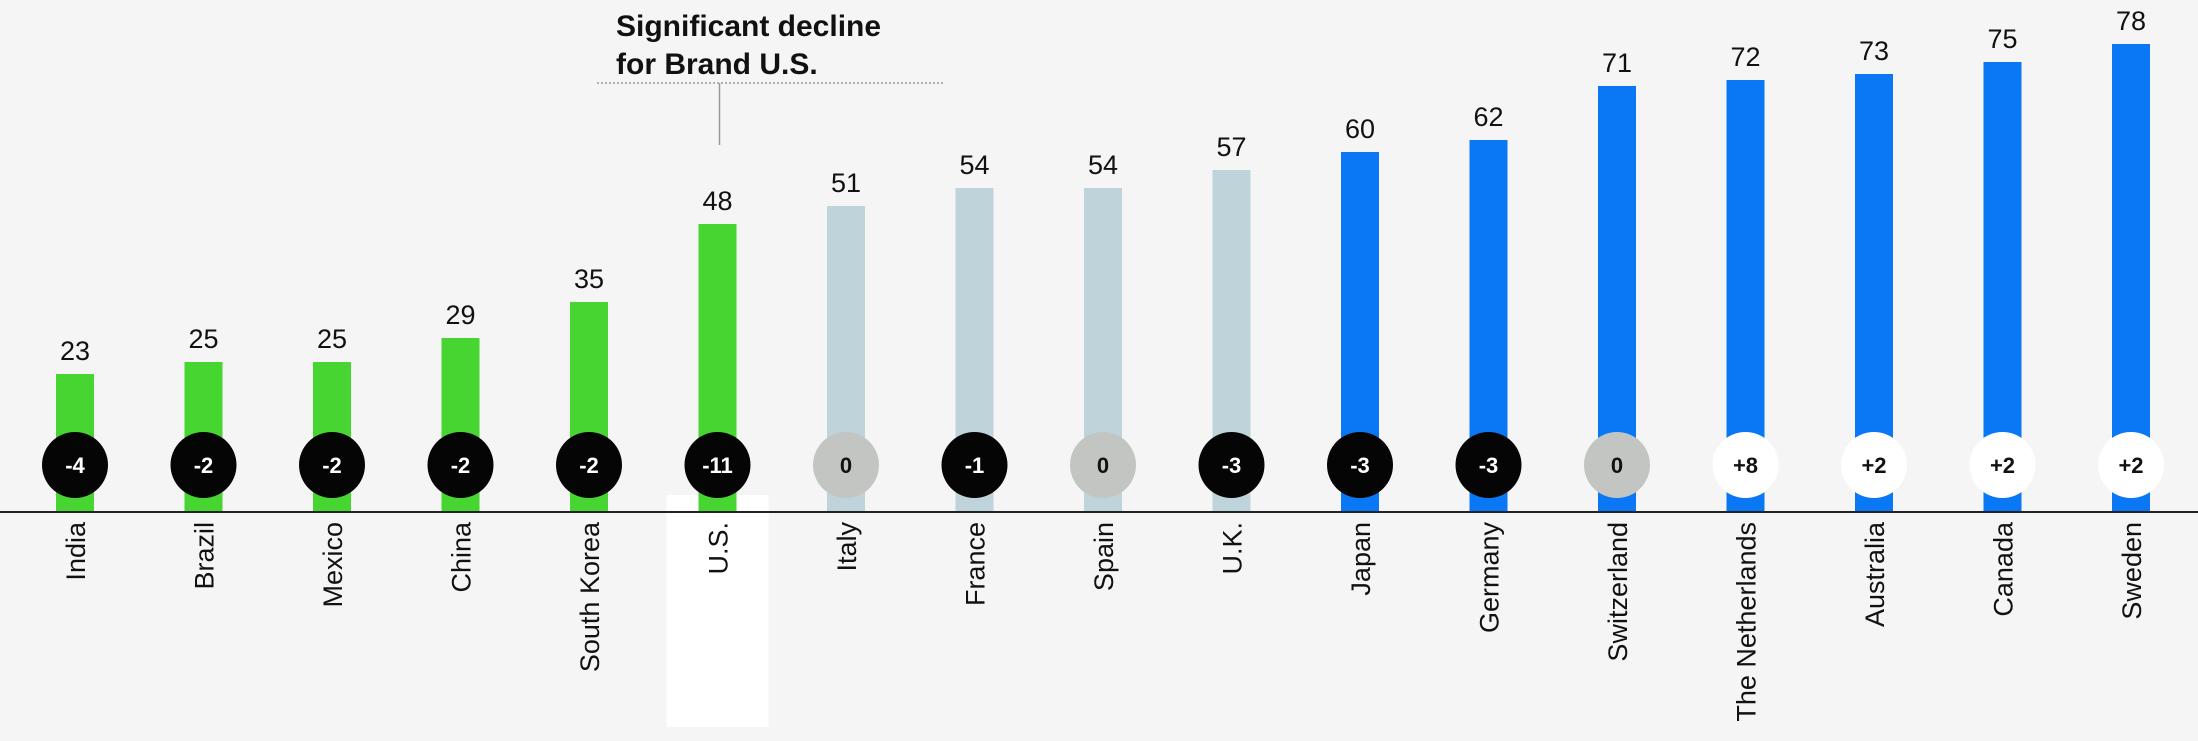  I want to click on change-badge-u-s, so click(717, 465).